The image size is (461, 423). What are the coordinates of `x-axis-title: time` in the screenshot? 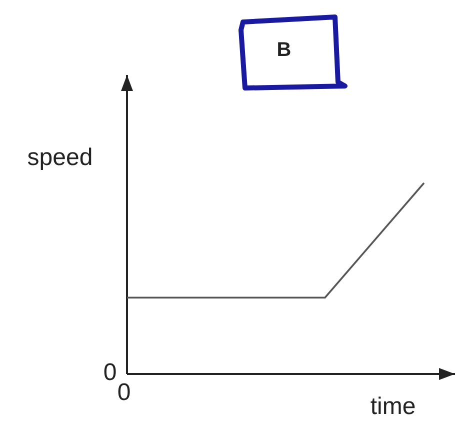 It's located at (393, 406).